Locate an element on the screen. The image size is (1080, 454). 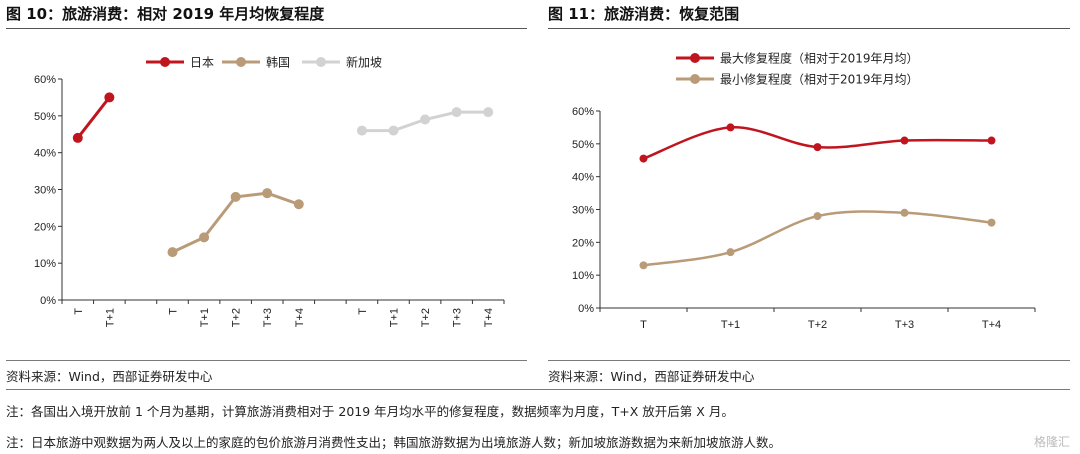
right-x-tick-label: T+2 is located at coordinates (817, 325).